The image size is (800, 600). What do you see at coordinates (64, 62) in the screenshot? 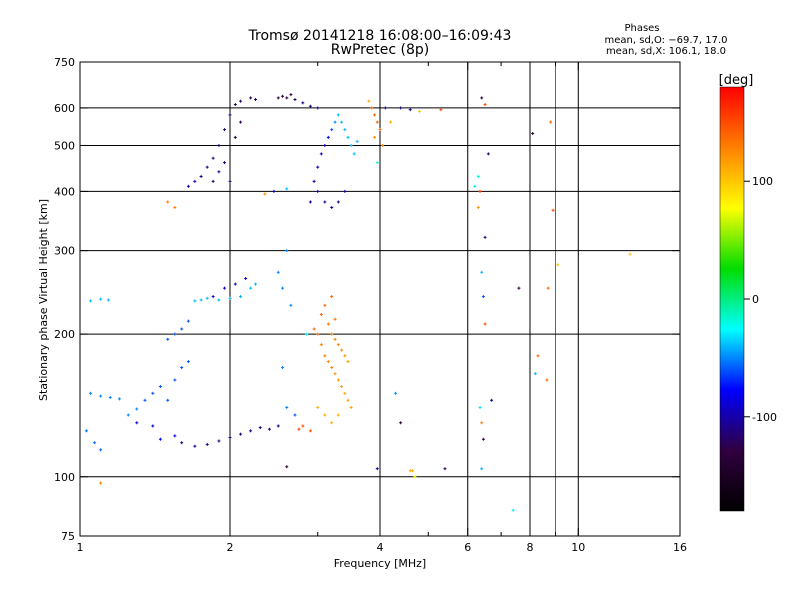
I see `y-tick-label: 750` at bounding box center [64, 62].